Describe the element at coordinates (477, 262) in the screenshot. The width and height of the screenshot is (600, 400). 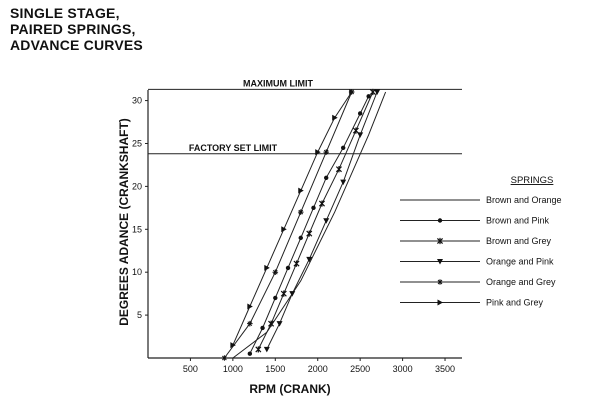
I see `legend-item: Orange and Pink` at that location.